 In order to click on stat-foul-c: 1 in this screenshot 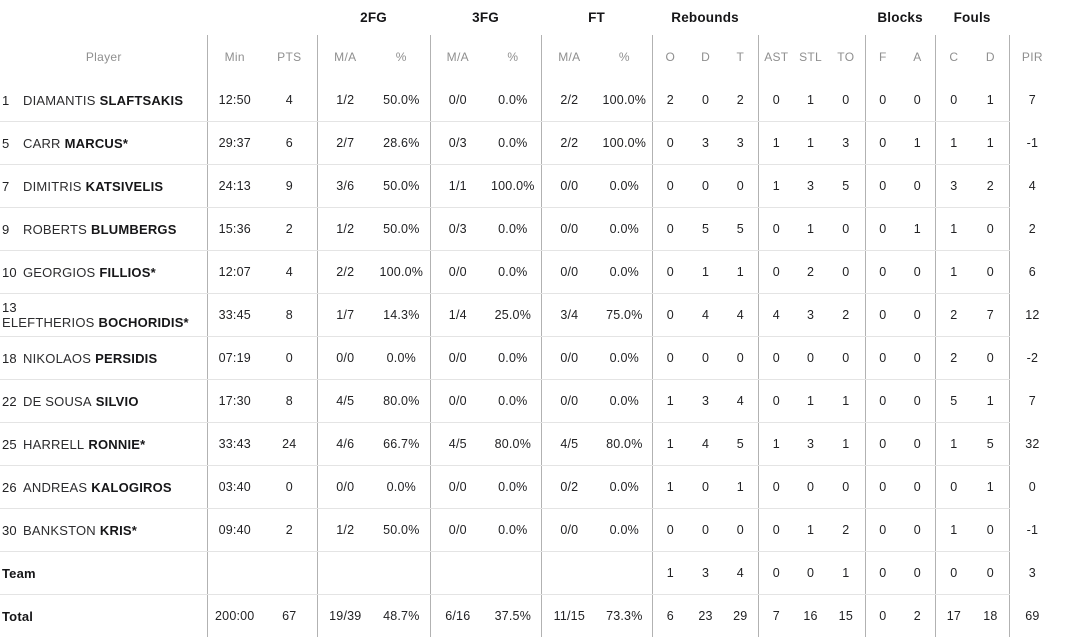, I will do `click(953, 272)`.